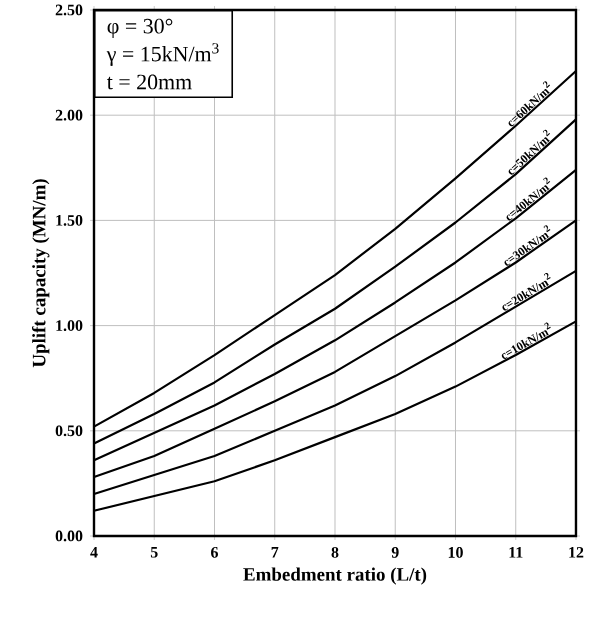  What do you see at coordinates (149, 82) in the screenshot?
I see `annotation: t = 20mm` at bounding box center [149, 82].